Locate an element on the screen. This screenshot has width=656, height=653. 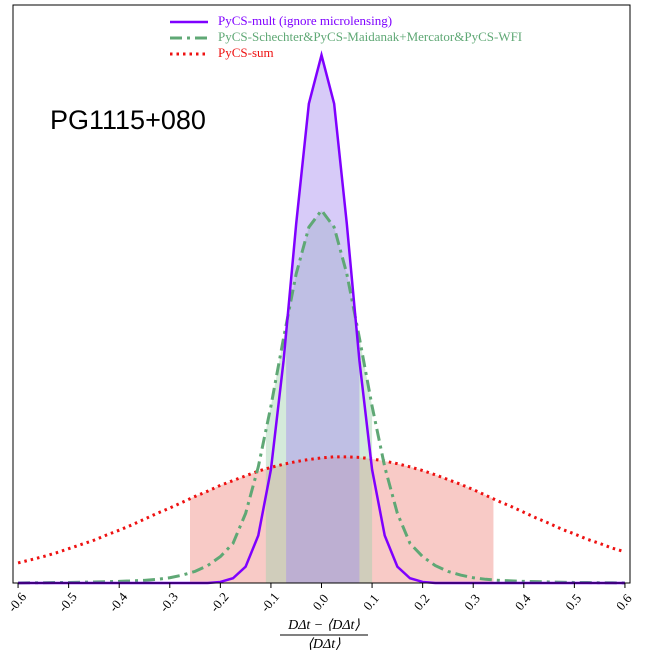
x-tick-label: -0.2 is located at coordinates (219, 601).